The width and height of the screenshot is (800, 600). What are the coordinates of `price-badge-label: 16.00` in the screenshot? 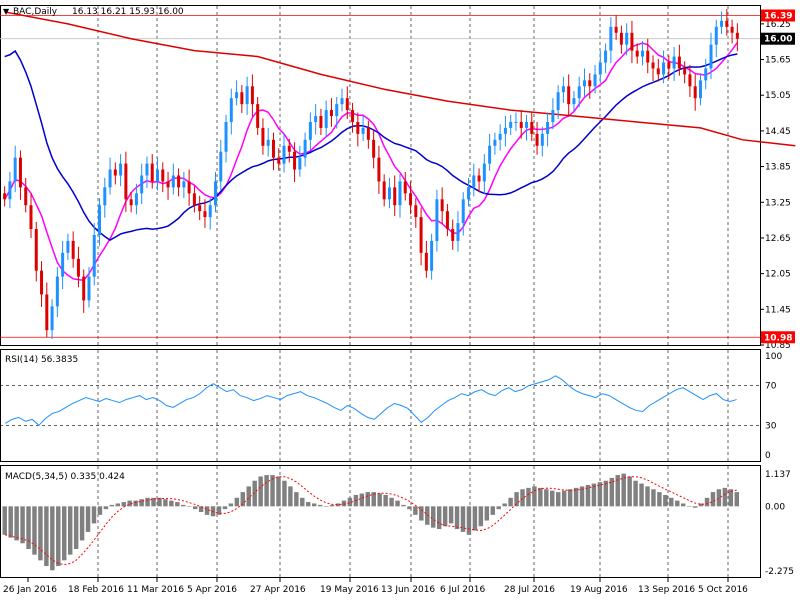 It's located at (778, 40).